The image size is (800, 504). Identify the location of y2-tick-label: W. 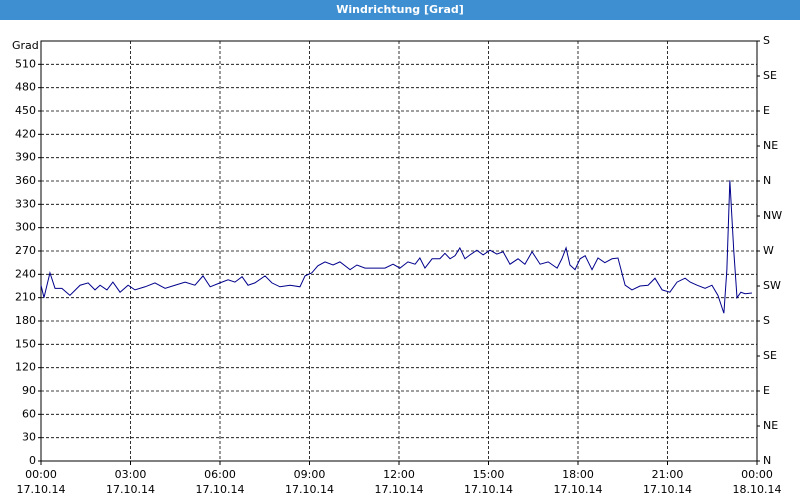
(768, 250).